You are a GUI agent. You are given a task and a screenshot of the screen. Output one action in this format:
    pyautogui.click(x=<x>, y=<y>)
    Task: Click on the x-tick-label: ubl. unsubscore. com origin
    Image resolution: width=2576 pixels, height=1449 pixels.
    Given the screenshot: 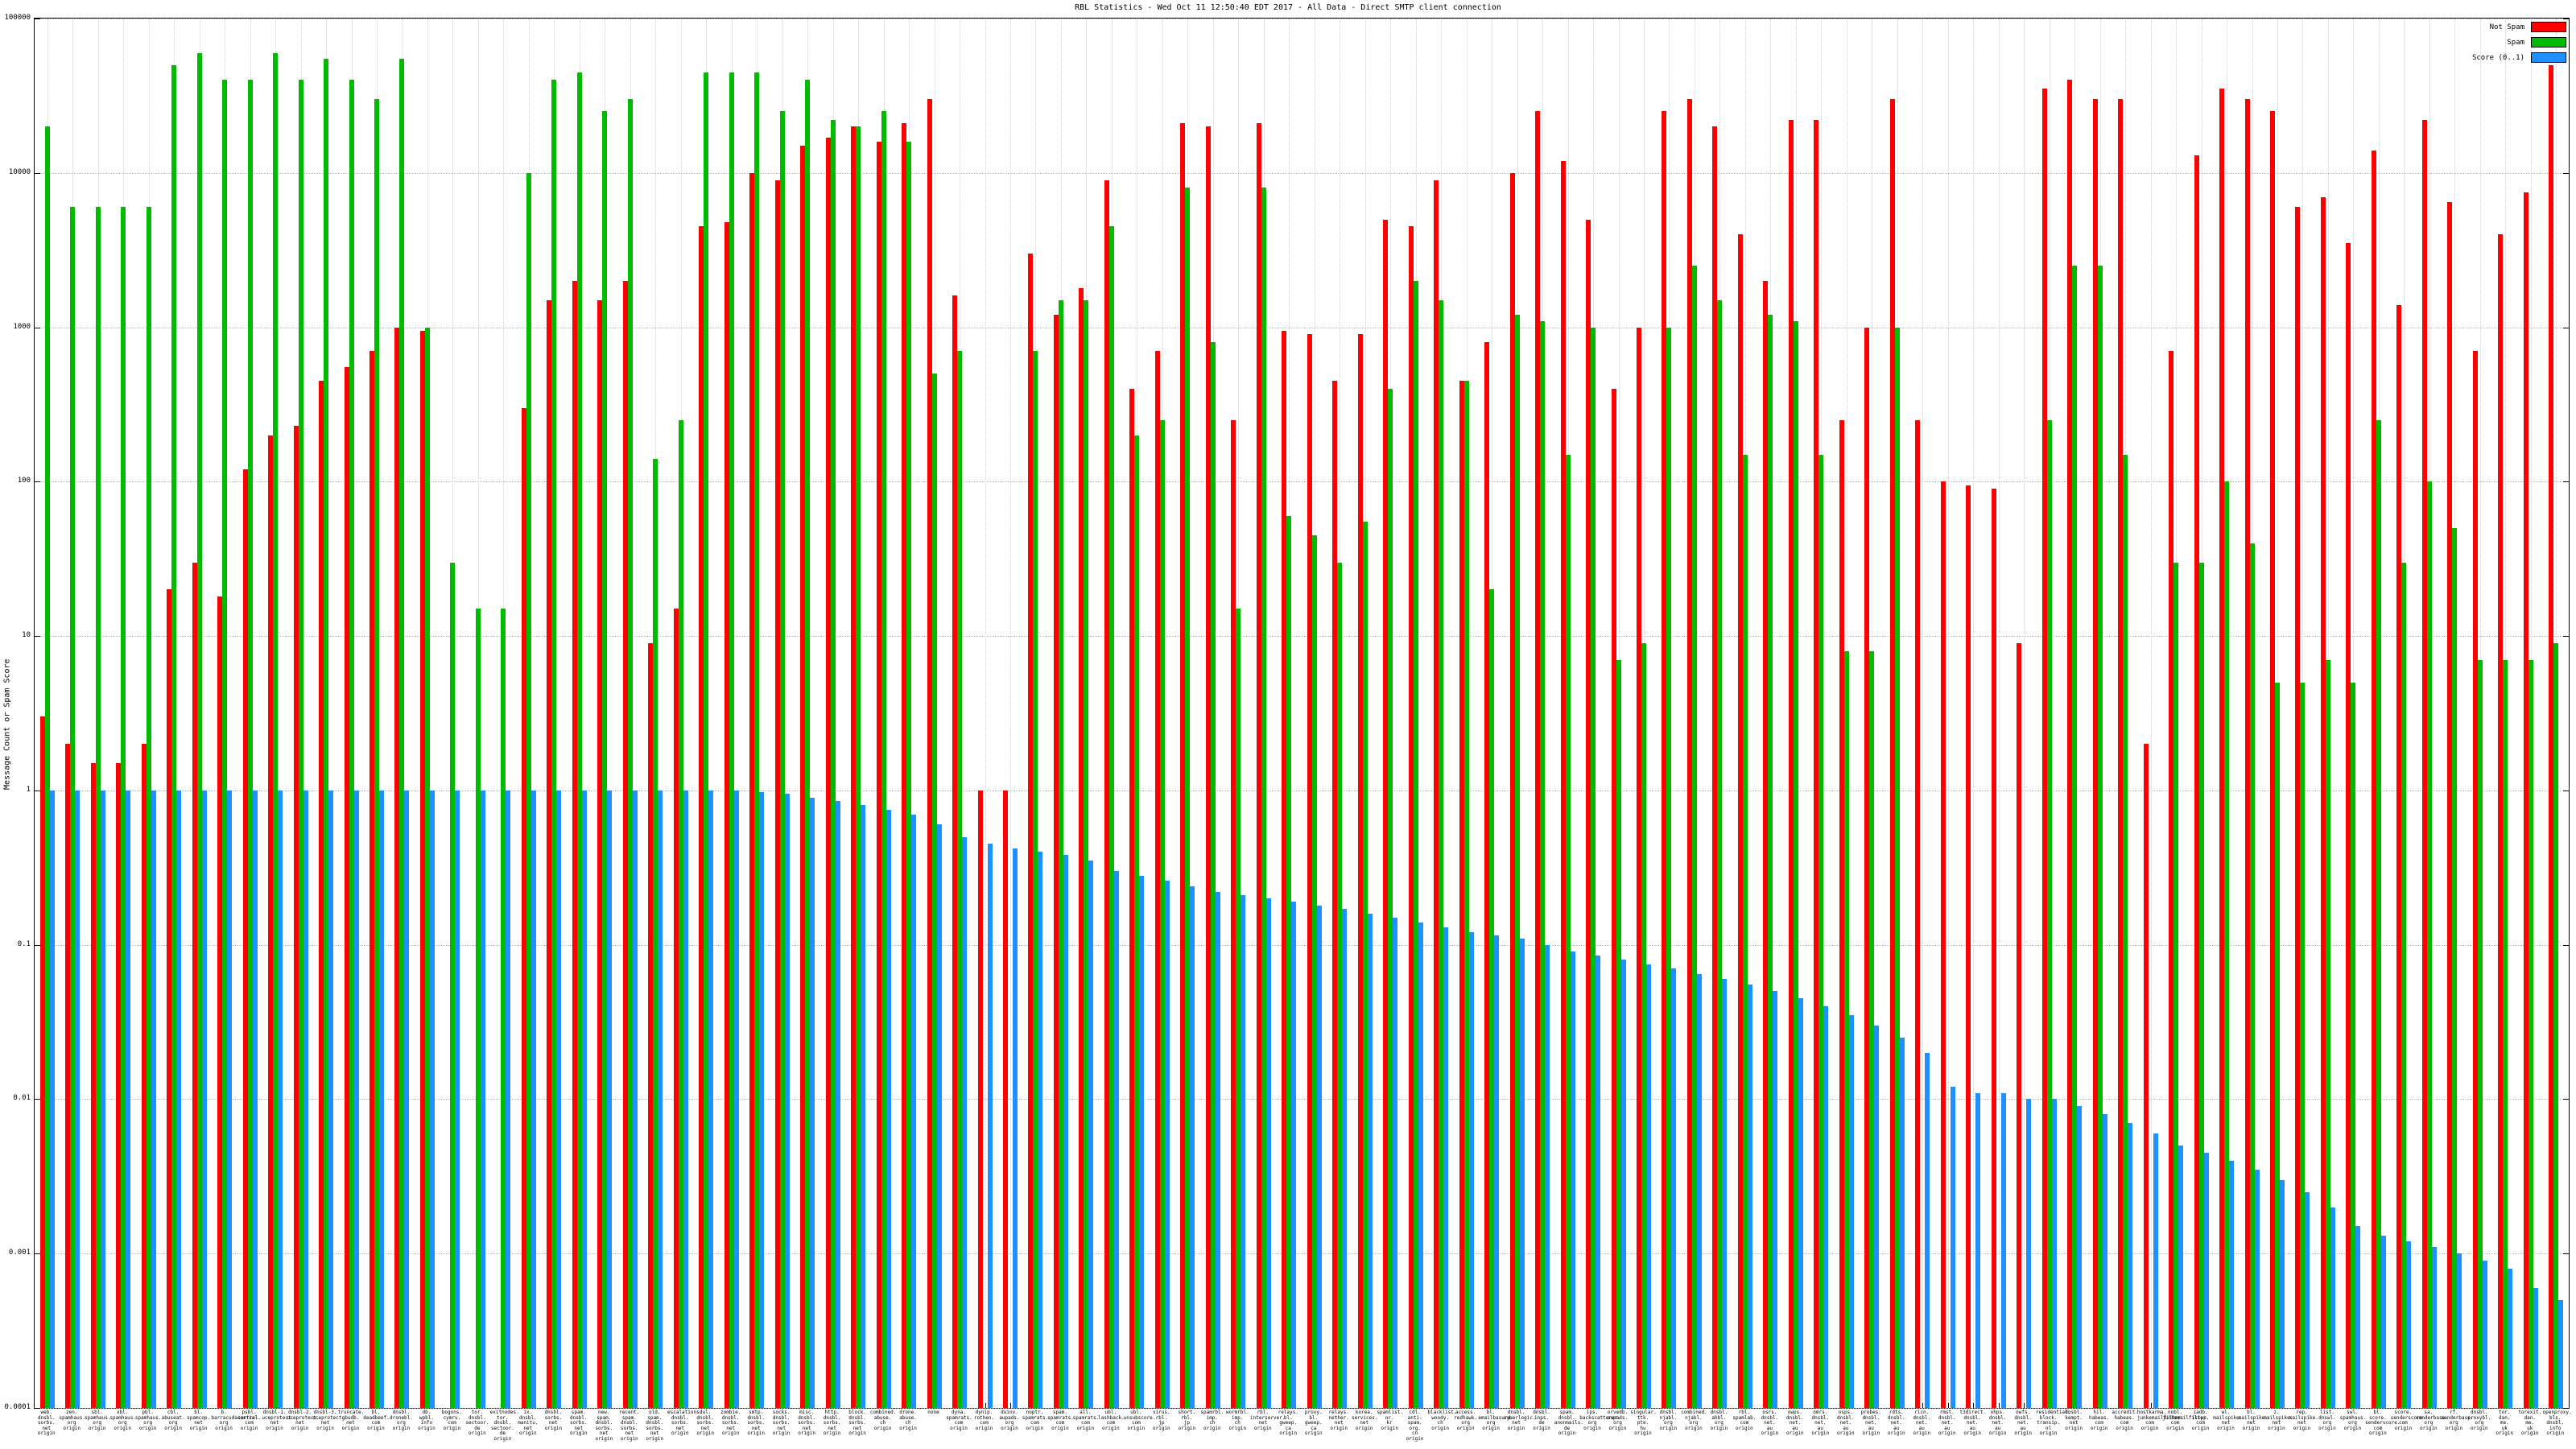 What is the action you would take?
    pyautogui.click(x=1139, y=1420)
    